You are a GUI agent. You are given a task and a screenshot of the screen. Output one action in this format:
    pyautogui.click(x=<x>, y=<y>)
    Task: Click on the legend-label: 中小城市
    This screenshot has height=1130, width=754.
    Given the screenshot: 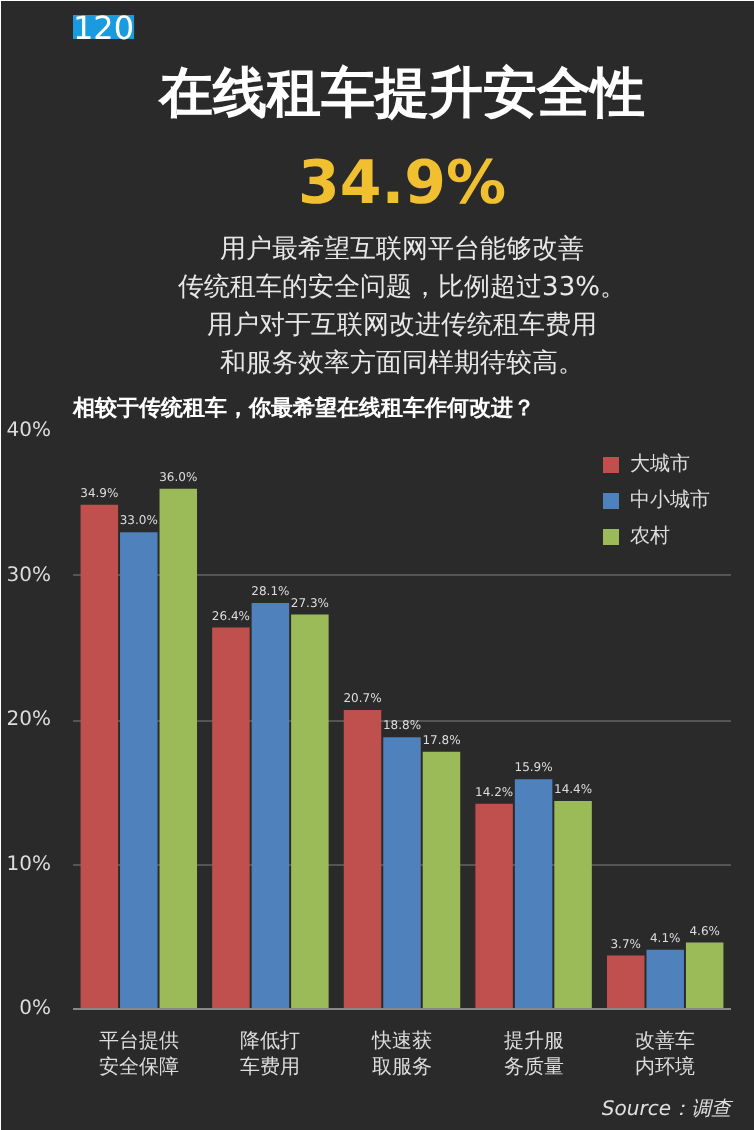 What is the action you would take?
    pyautogui.click(x=670, y=500)
    